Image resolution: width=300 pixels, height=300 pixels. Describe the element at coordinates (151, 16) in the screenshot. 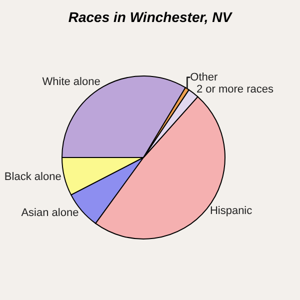

I see `chart-title: Races in Winchester, NV` at that location.